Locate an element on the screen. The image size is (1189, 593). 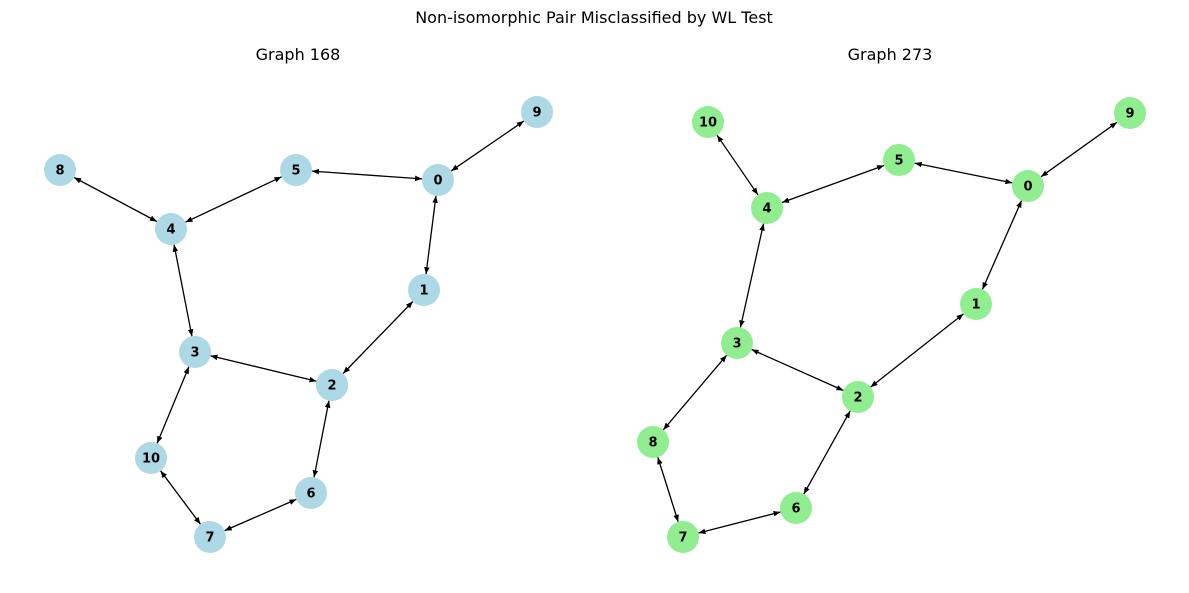
graph-168-node-1: 1 is located at coordinates (424, 290).